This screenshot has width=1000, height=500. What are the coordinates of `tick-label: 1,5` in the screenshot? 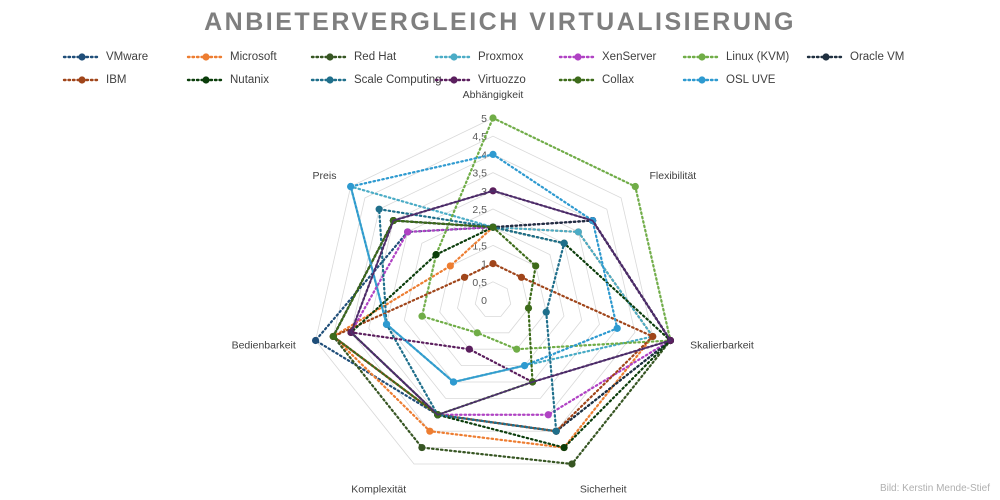 It's located at (479, 246).